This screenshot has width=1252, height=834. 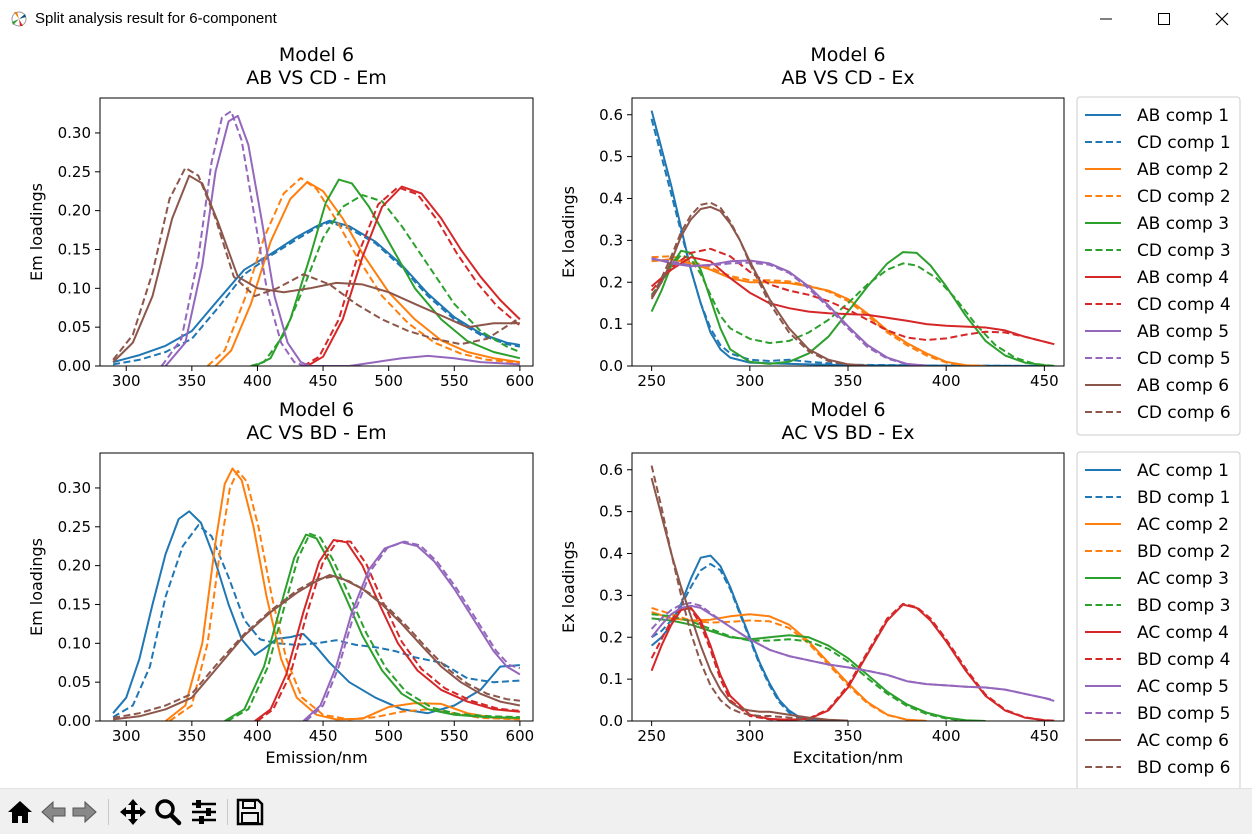 I want to click on subplot-title: AC VS BD - Em, so click(x=316, y=433).